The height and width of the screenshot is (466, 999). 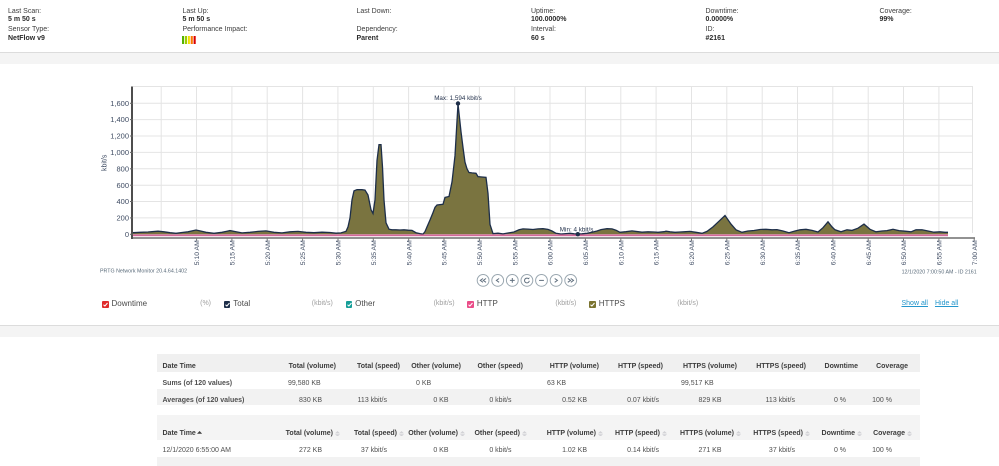 What do you see at coordinates (197, 252) in the screenshot?
I see `svg-text: 5:10 AM` at bounding box center [197, 252].